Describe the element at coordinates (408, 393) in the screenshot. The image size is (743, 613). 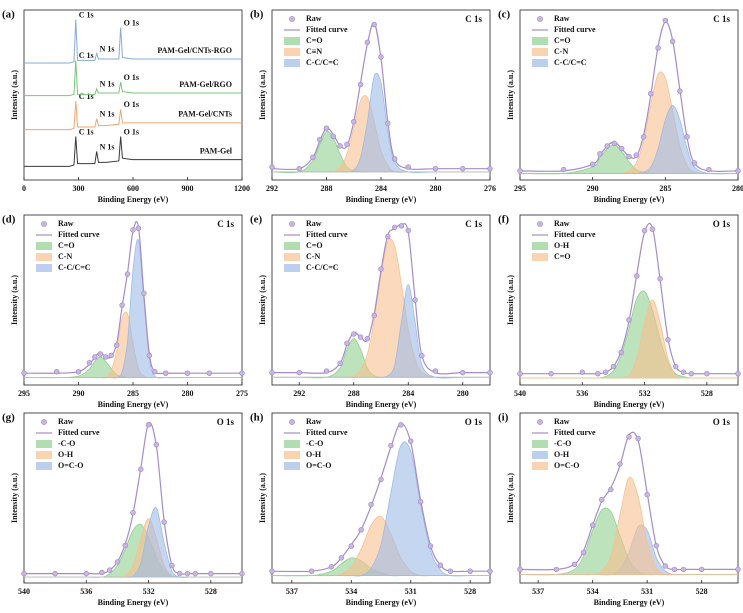
I see `x-tick-label: 284` at that location.